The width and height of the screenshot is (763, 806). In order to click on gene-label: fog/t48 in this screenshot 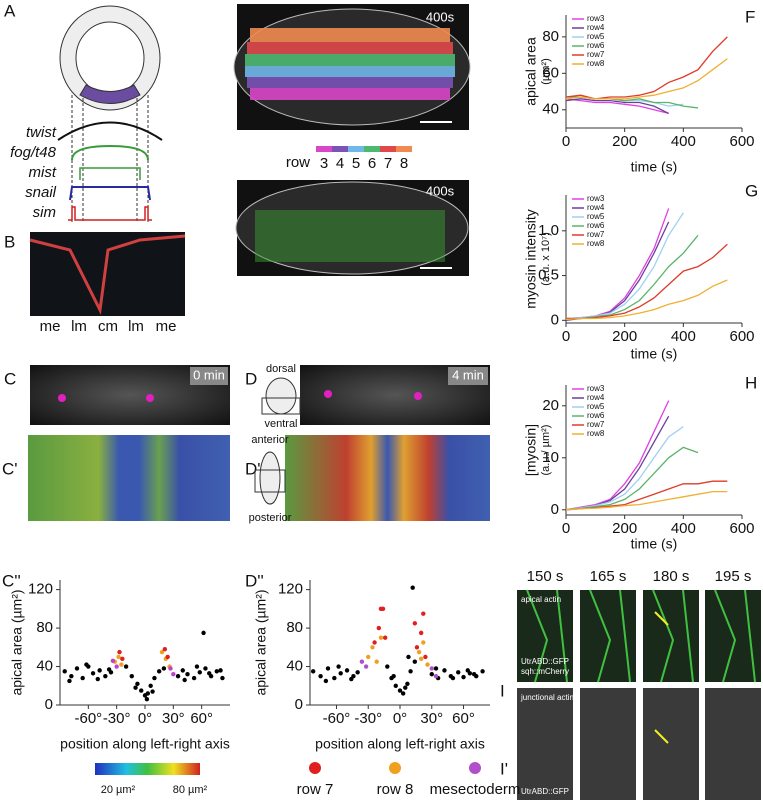, I will do `click(33, 152)`.